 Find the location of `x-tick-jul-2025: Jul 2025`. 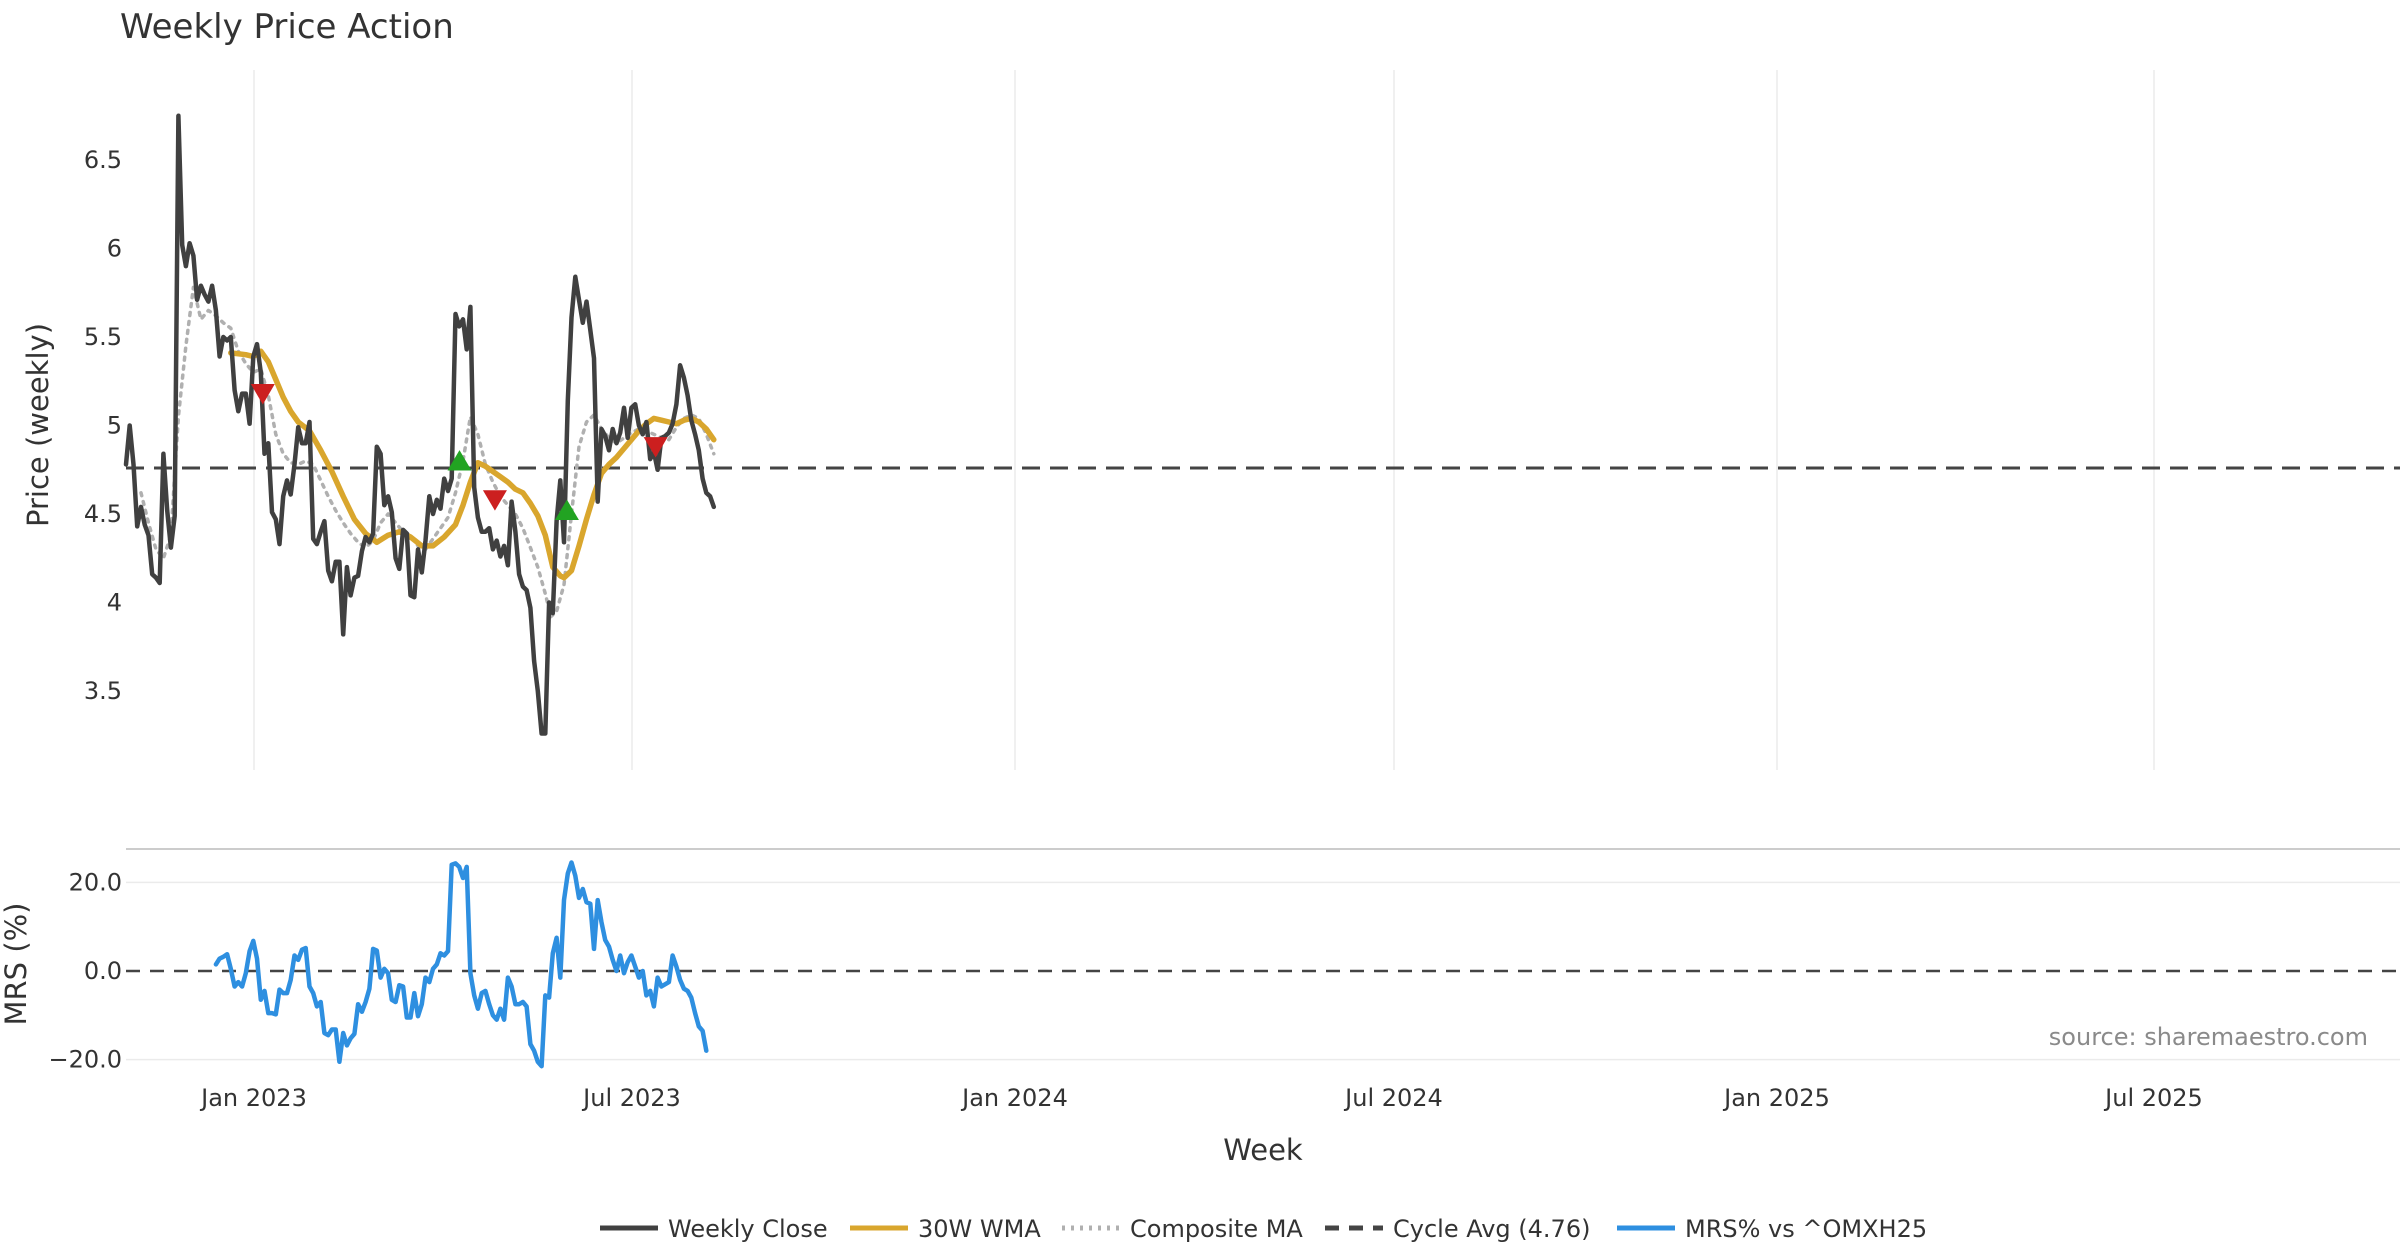

x-tick-jul-2025: Jul 2025 is located at coordinates (2153, 1098).